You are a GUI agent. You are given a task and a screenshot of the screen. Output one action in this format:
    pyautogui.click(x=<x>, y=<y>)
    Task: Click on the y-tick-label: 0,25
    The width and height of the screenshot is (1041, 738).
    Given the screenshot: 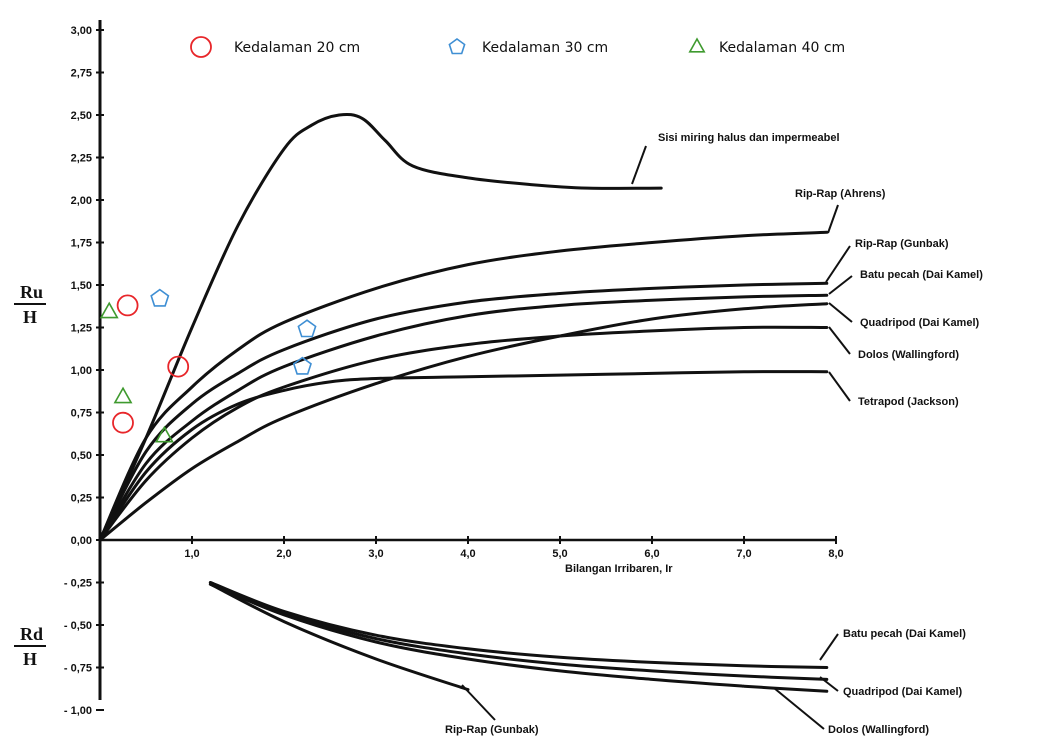 What is the action you would take?
    pyautogui.click(x=81, y=499)
    